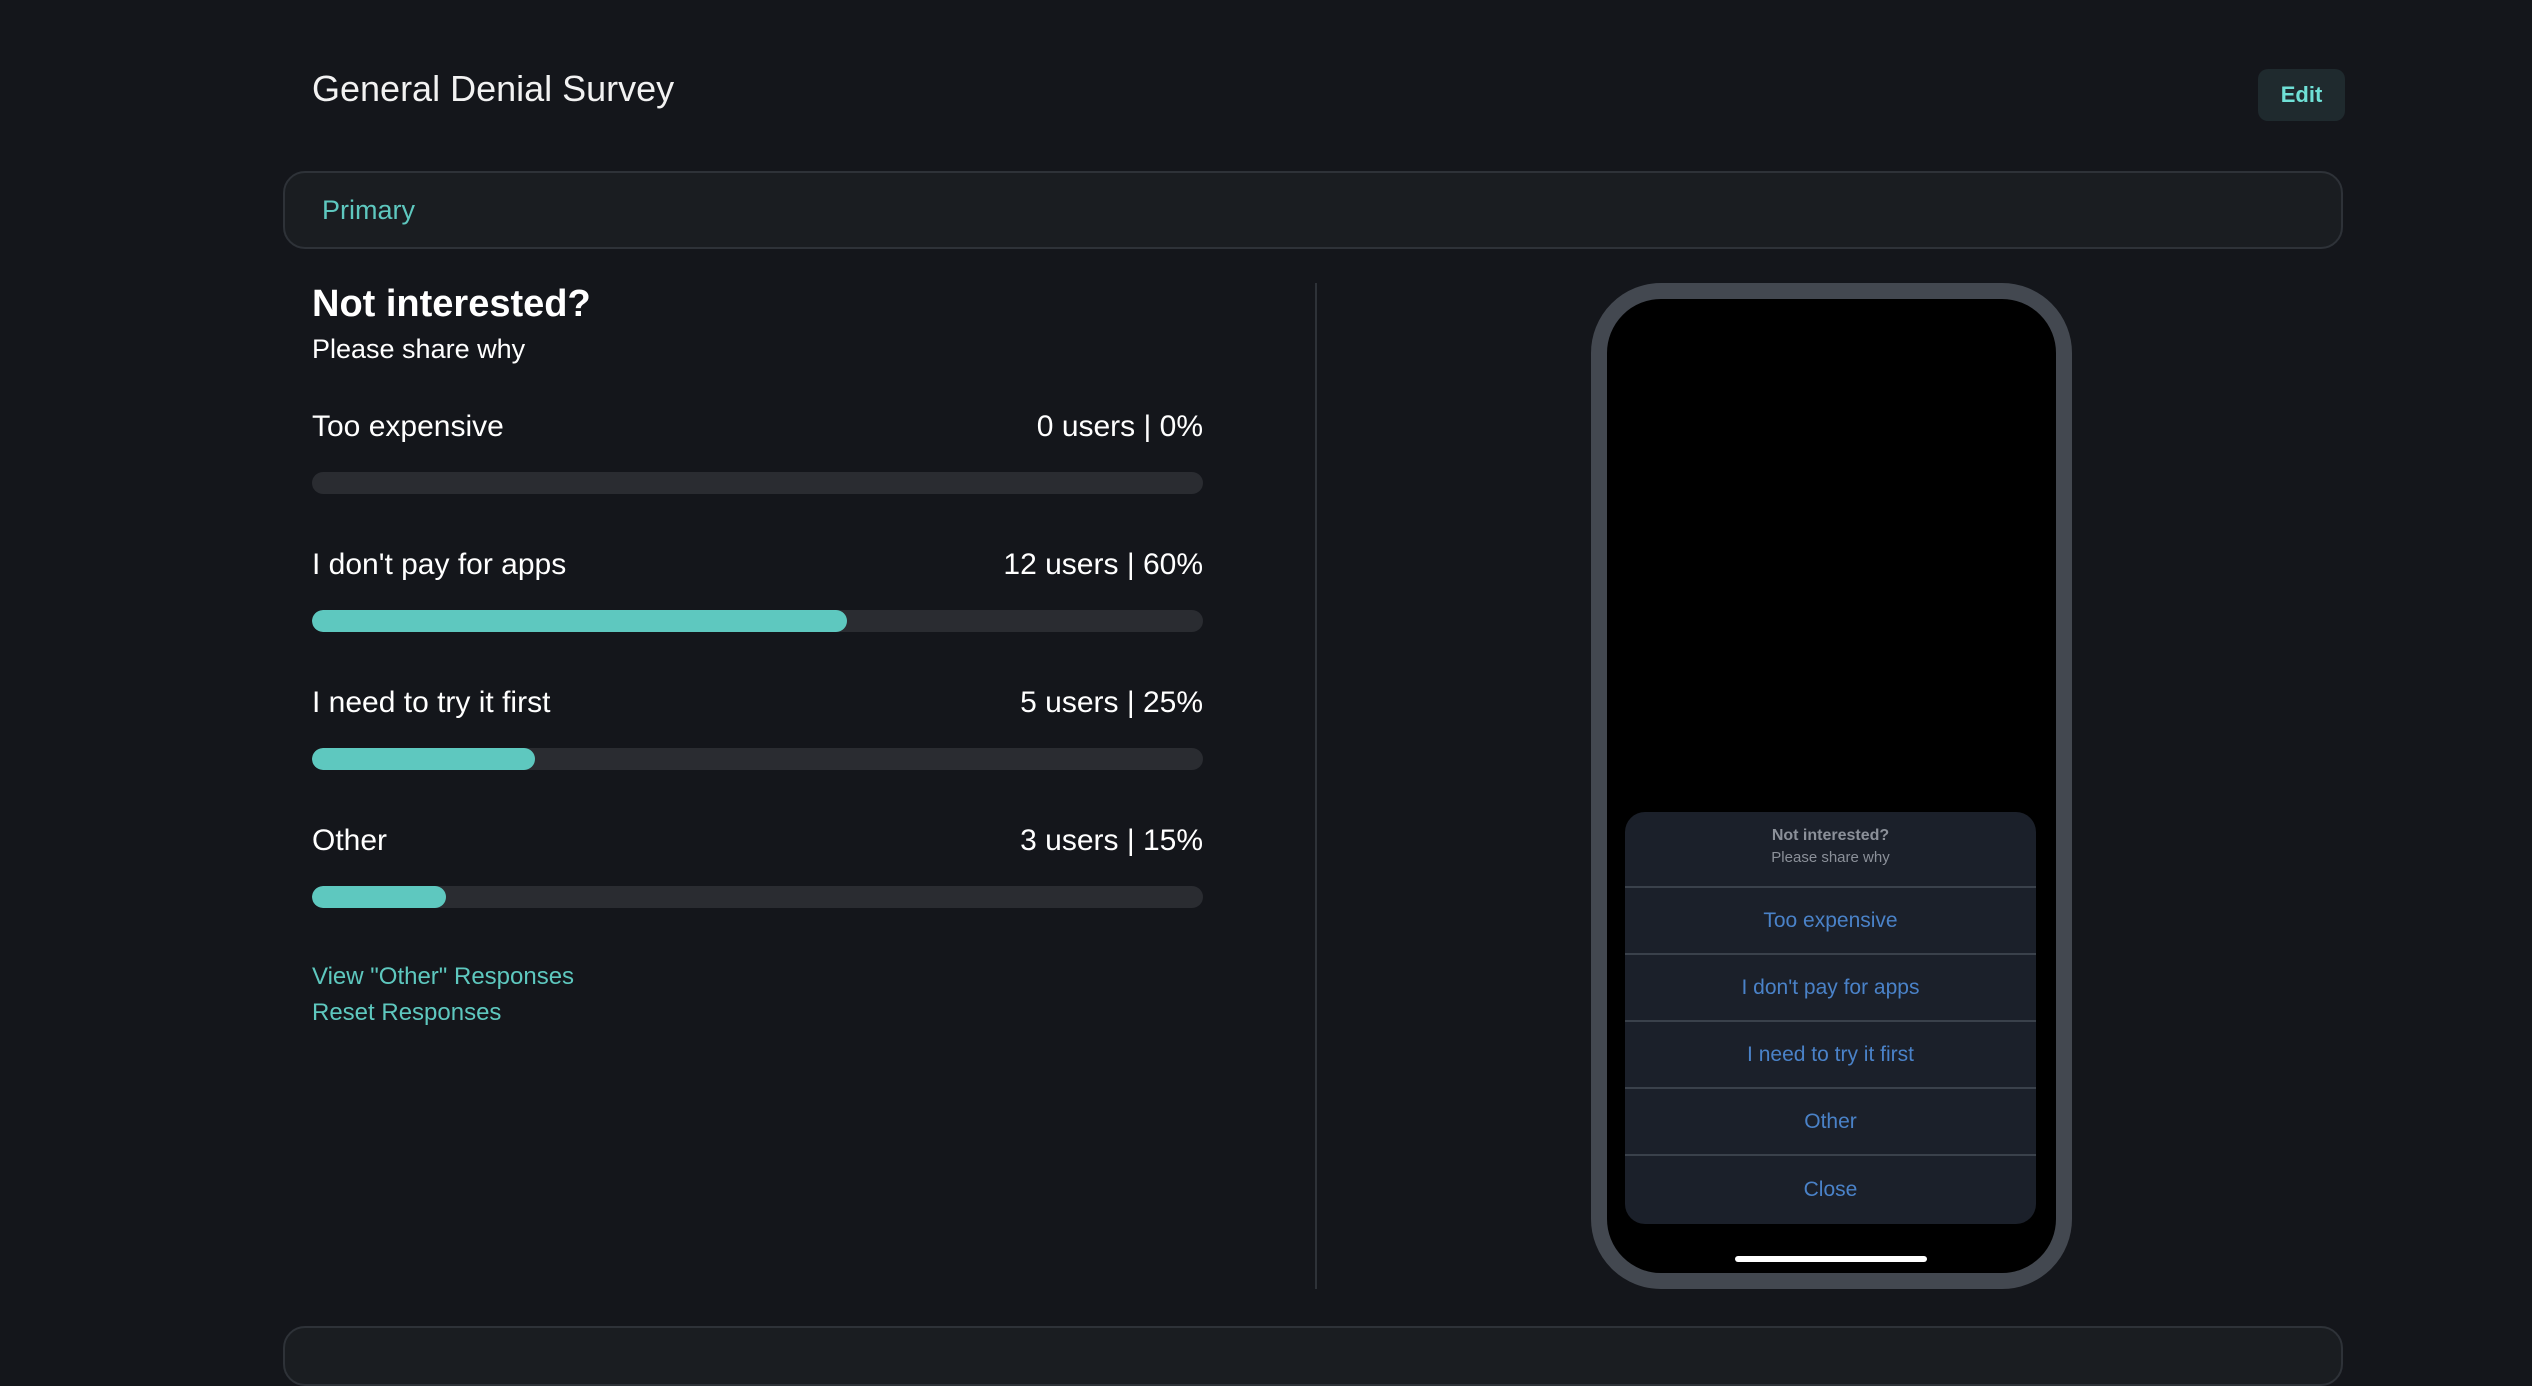  What do you see at coordinates (1830, 1122) in the screenshot?
I see `action-sheet-option: Other` at bounding box center [1830, 1122].